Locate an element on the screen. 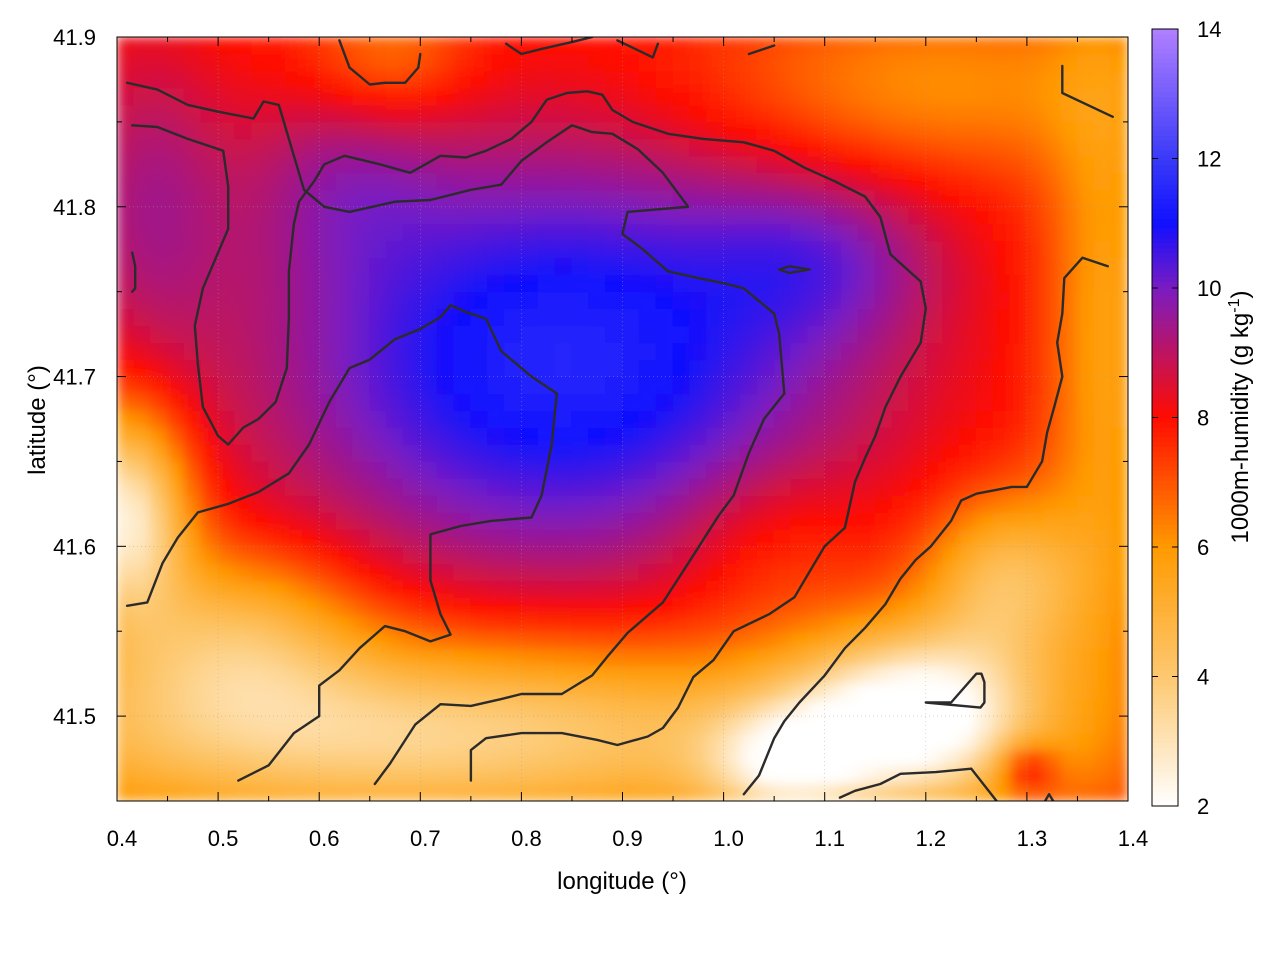 The width and height of the screenshot is (1280, 960). contour-line is located at coordinates (549, 46).